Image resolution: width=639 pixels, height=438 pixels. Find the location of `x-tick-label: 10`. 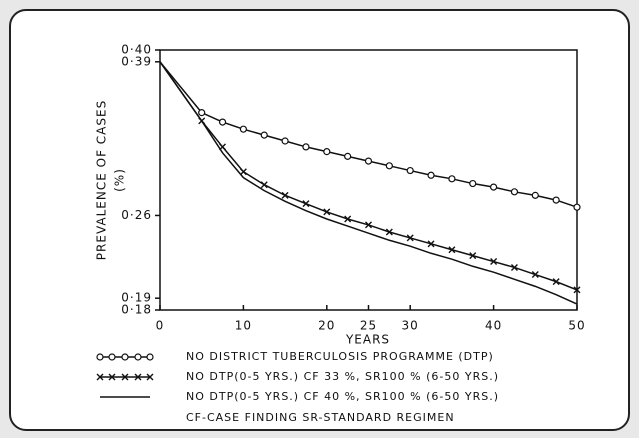

x-tick-label: 10 is located at coordinates (243, 326).